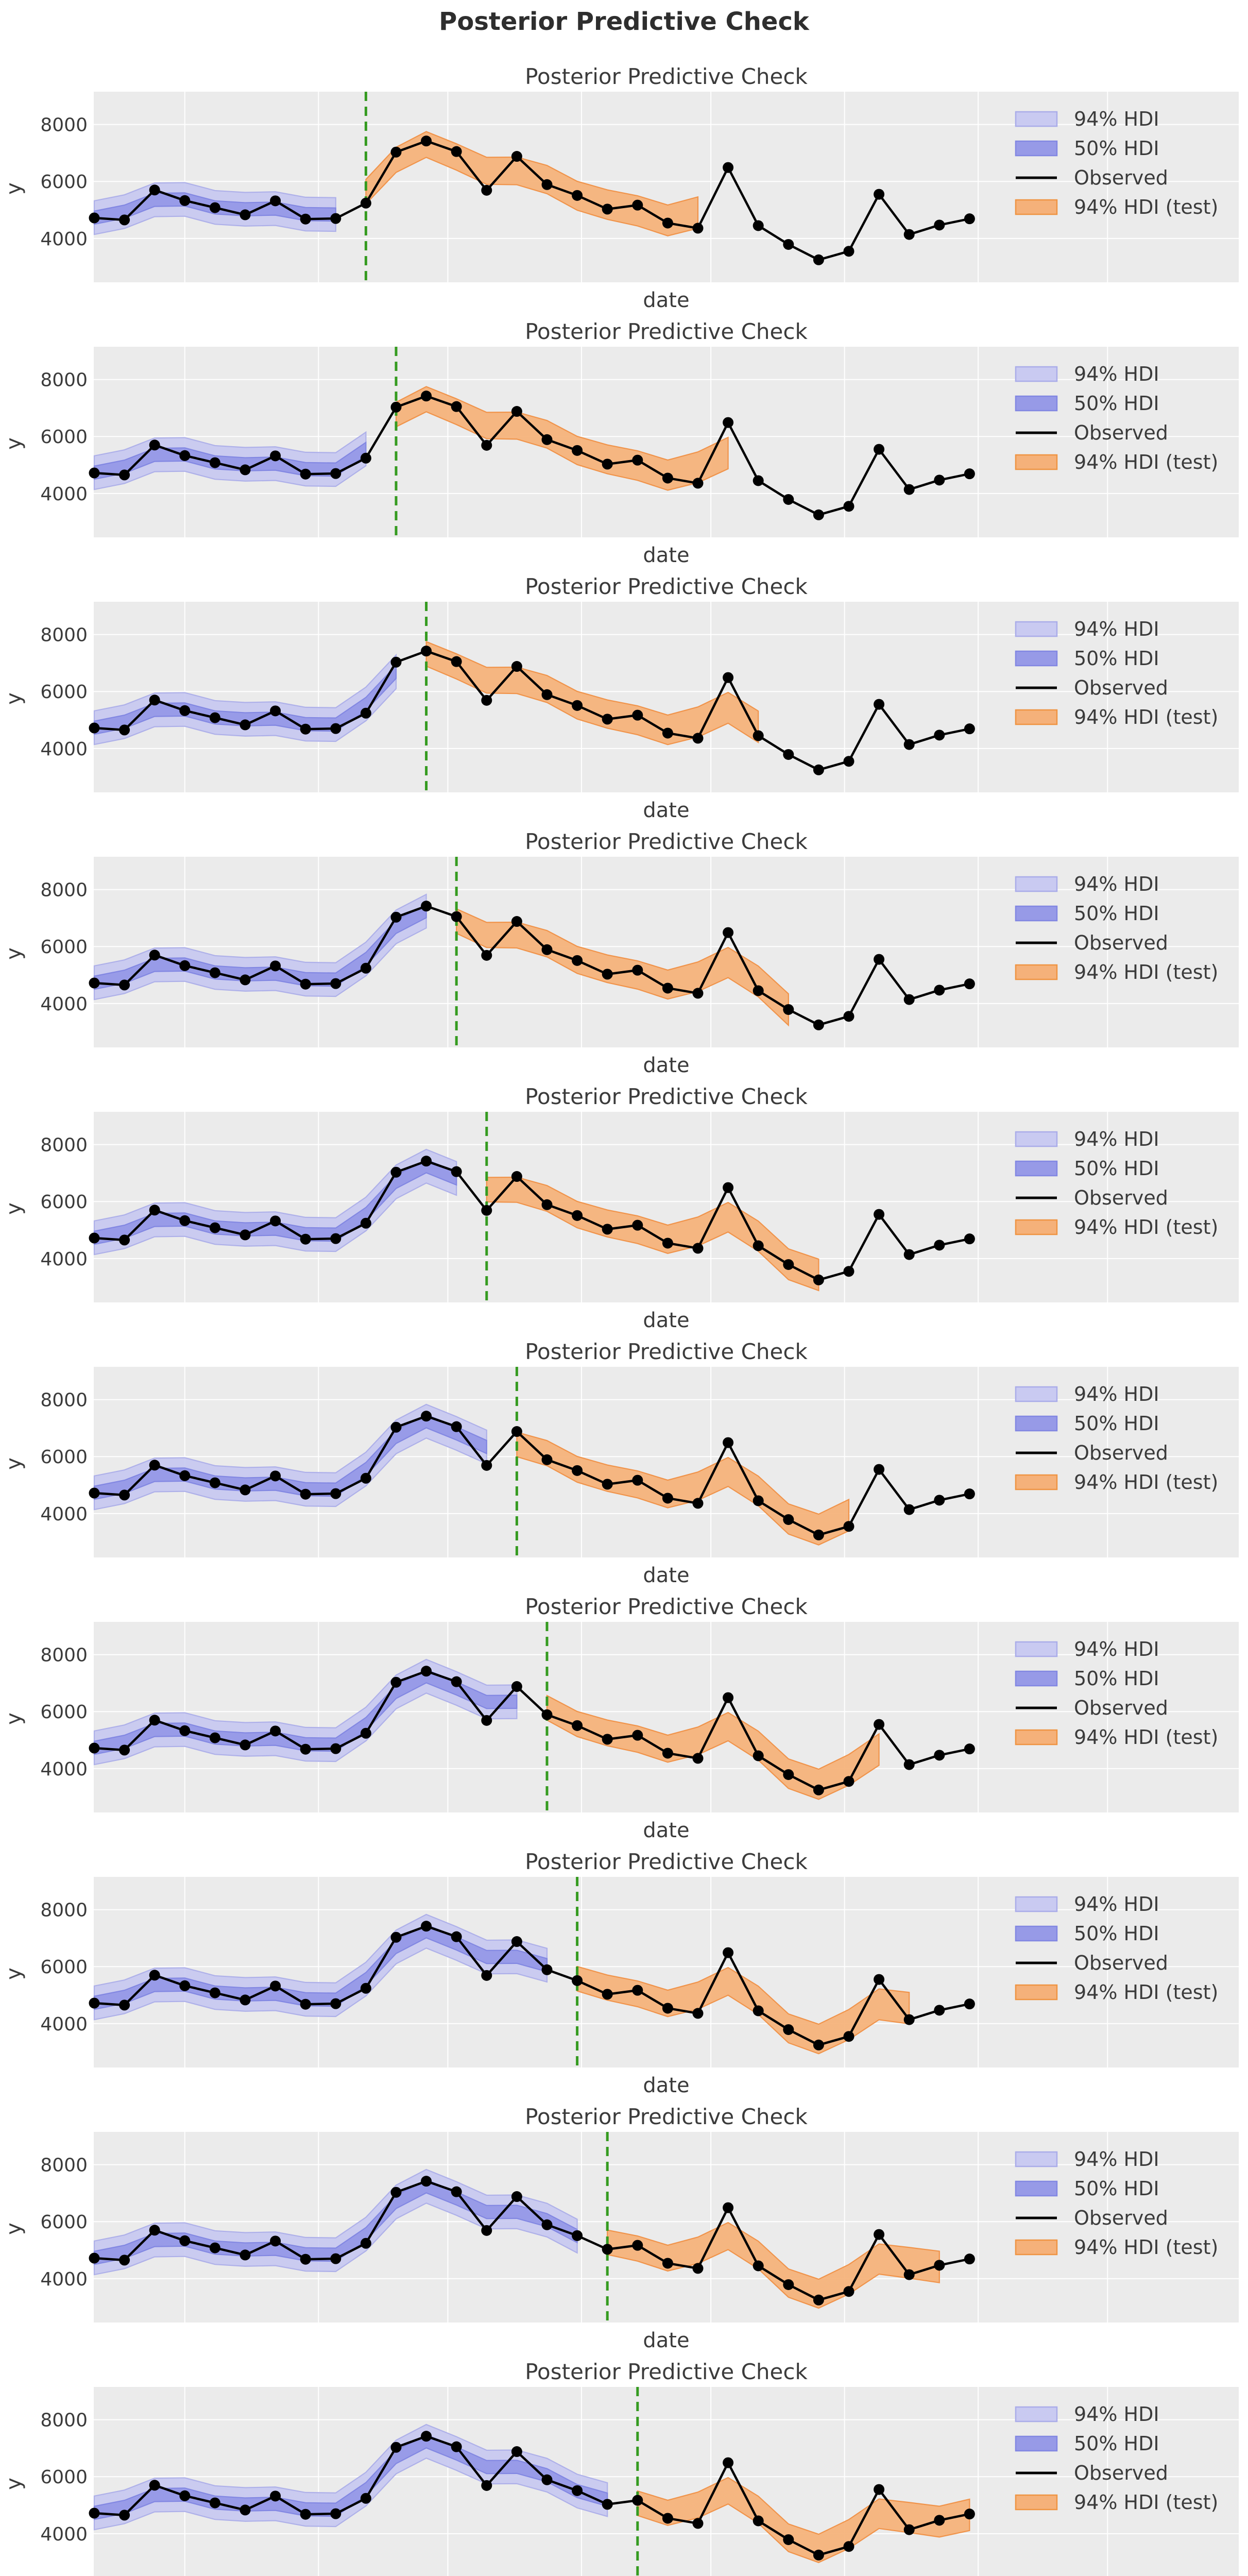 The height and width of the screenshot is (2576, 1248). Describe the element at coordinates (1087, 1678) in the screenshot. I see `legend-item-50-hdi: 50% HDI` at that location.